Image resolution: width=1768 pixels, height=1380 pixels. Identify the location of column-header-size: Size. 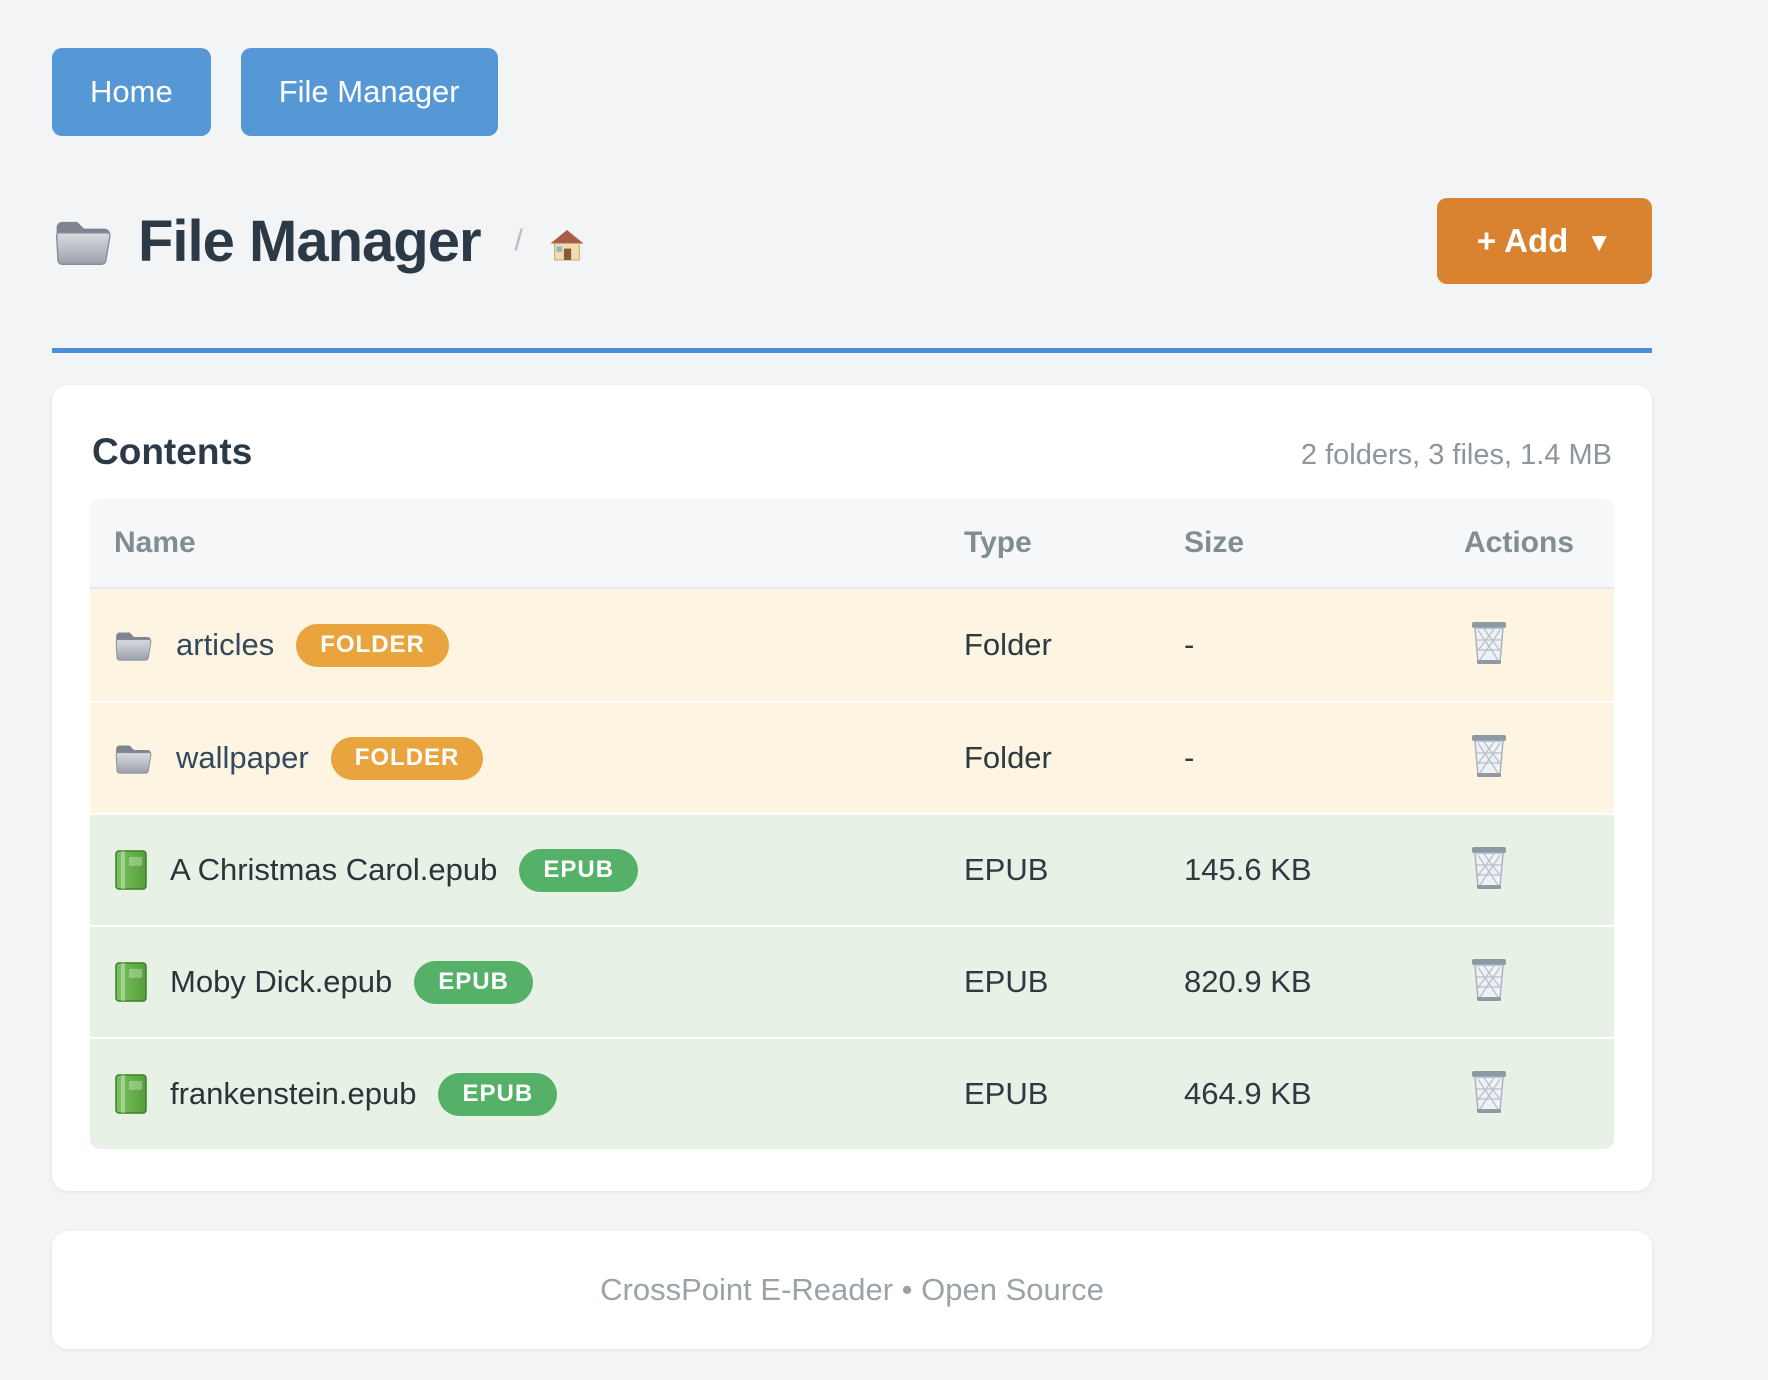
(1214, 542).